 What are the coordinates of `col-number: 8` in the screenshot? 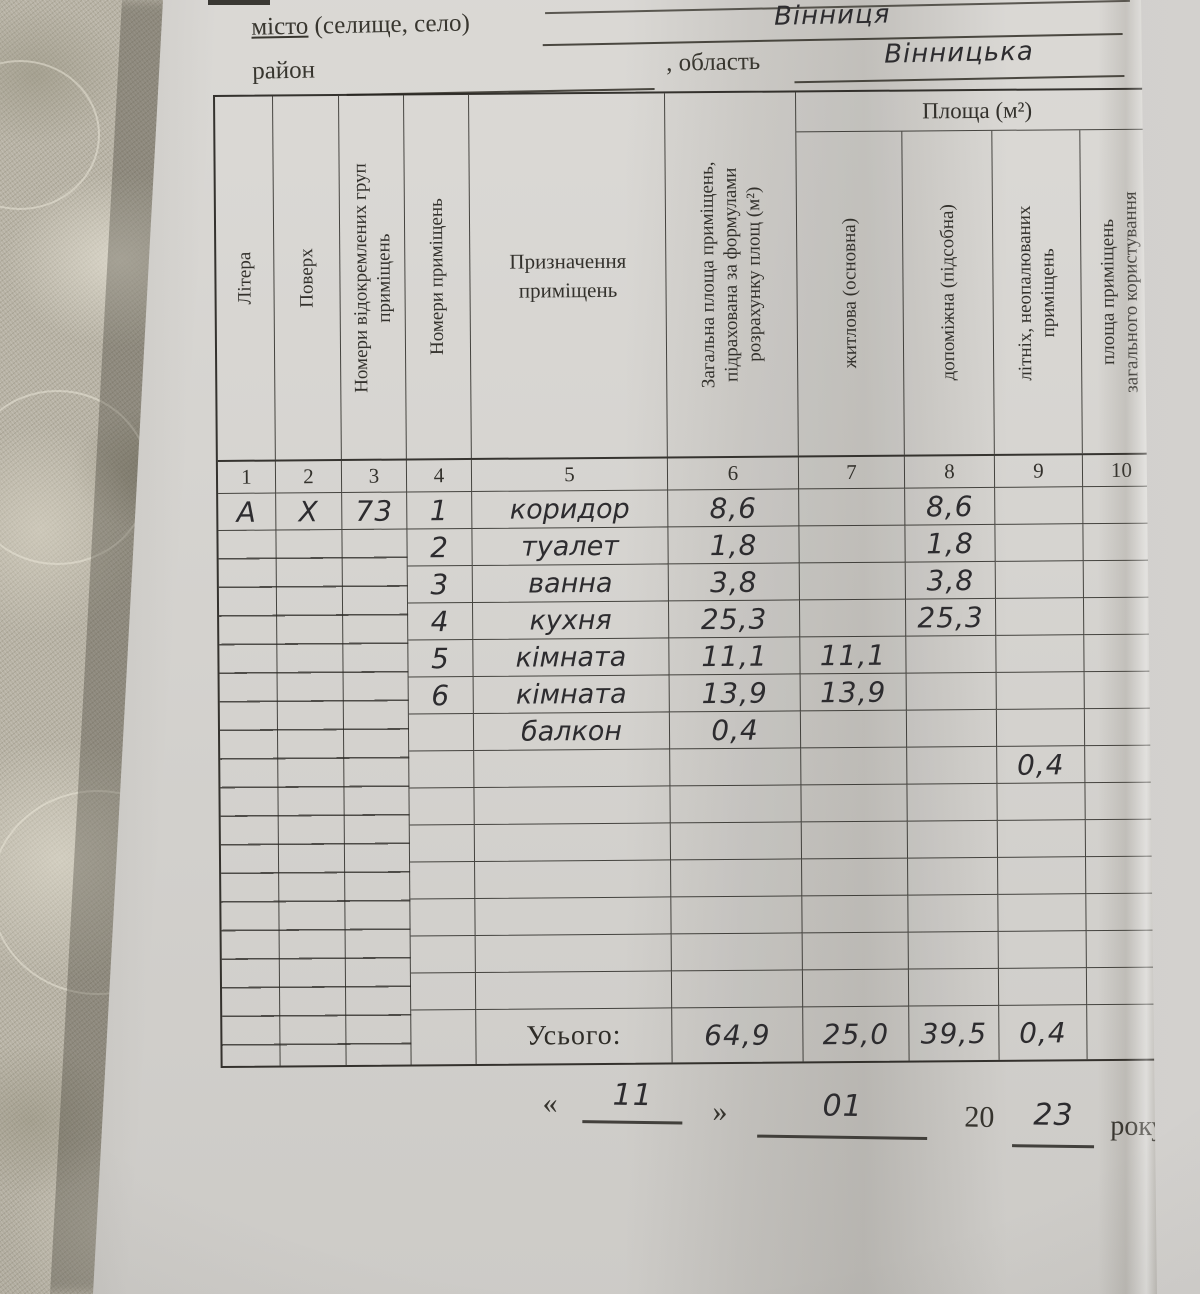 It's located at (950, 472).